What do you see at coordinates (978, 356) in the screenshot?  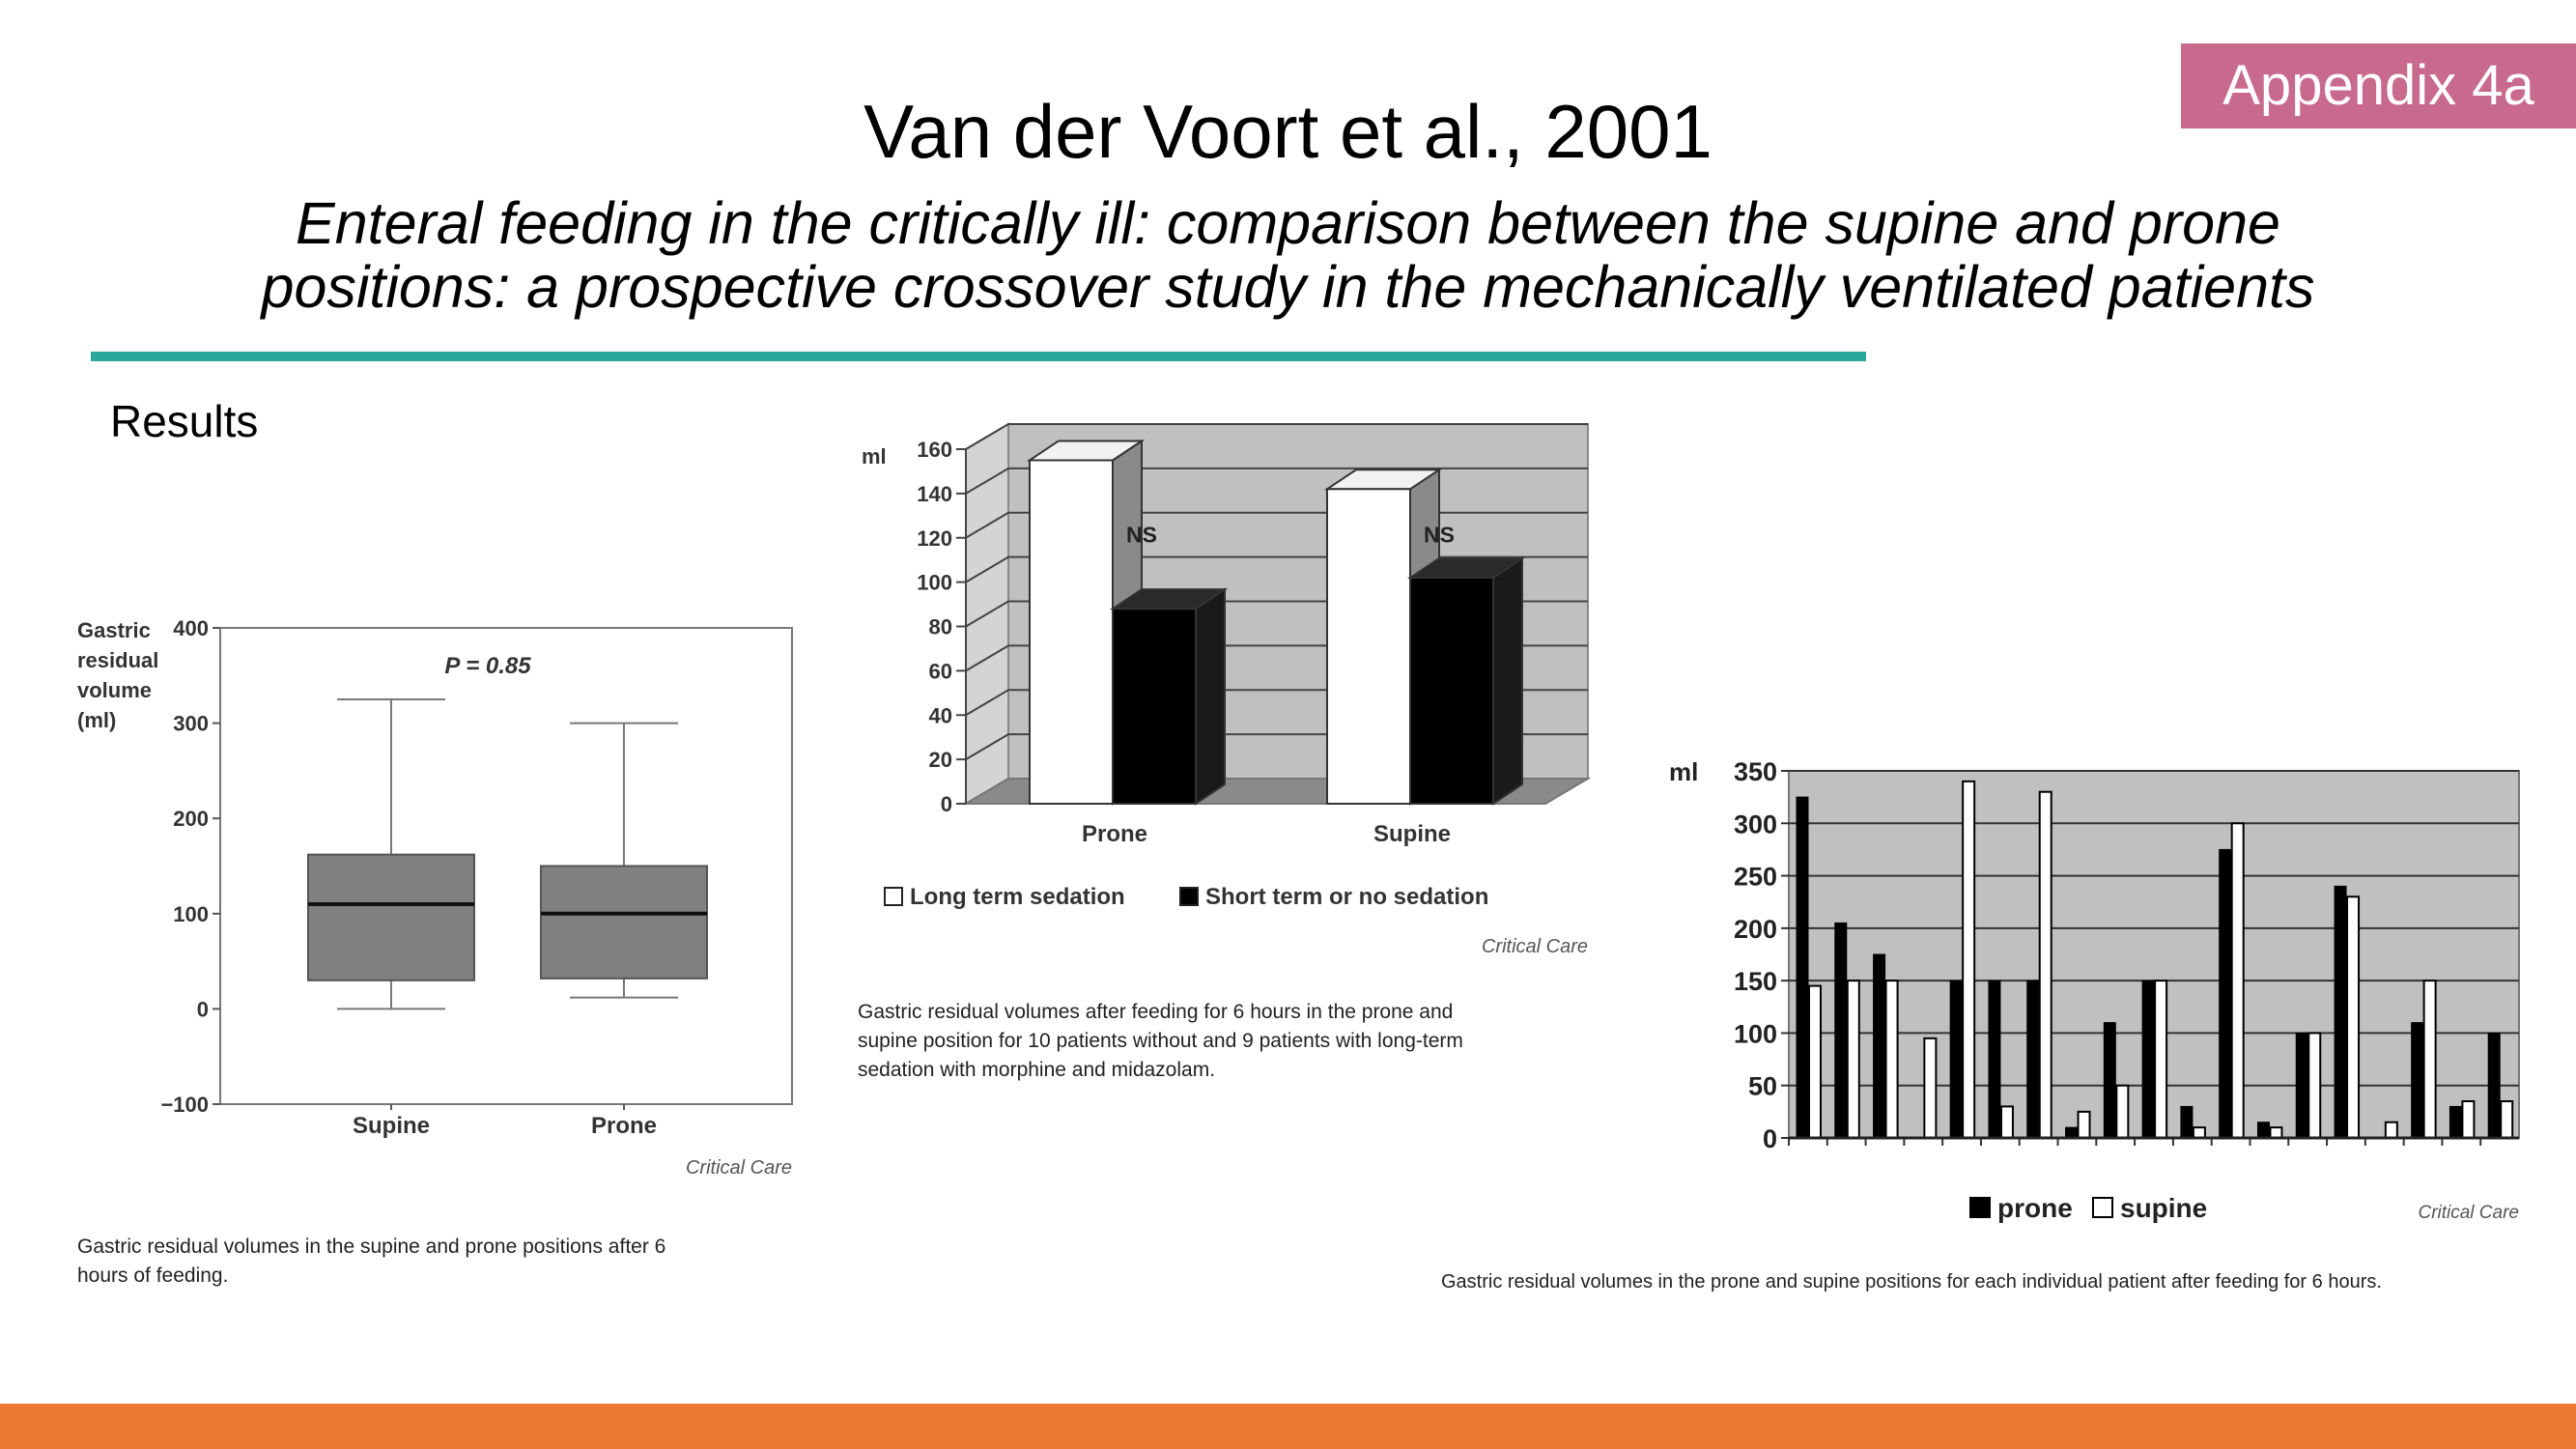 I see `title-divider` at bounding box center [978, 356].